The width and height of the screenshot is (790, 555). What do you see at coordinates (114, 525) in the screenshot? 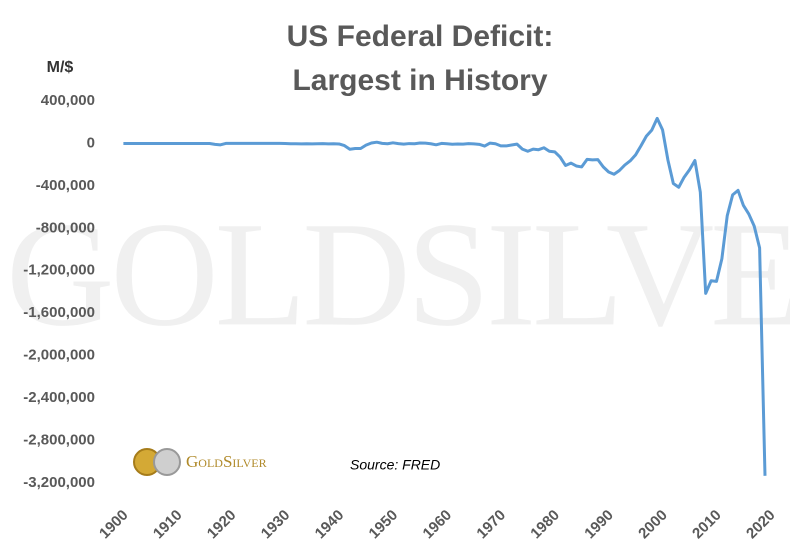
I see `x-tick-label: 1900` at bounding box center [114, 525].